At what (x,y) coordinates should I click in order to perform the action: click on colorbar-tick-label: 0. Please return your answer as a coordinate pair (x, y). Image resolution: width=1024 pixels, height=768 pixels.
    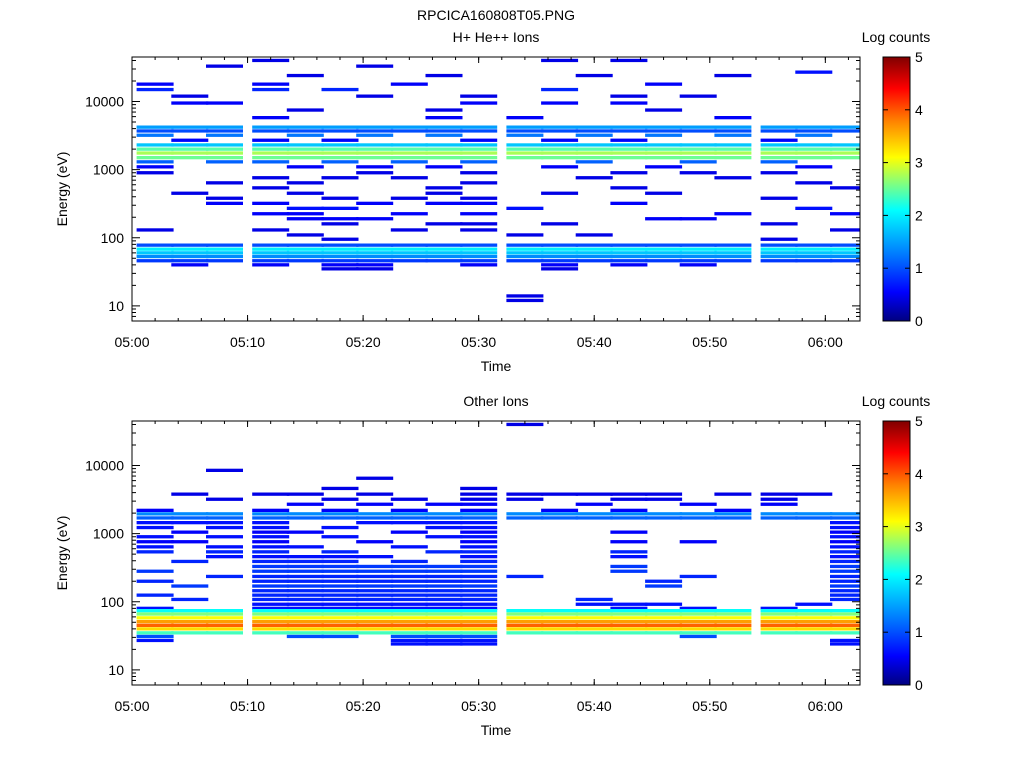
    Looking at the image, I should click on (919, 685).